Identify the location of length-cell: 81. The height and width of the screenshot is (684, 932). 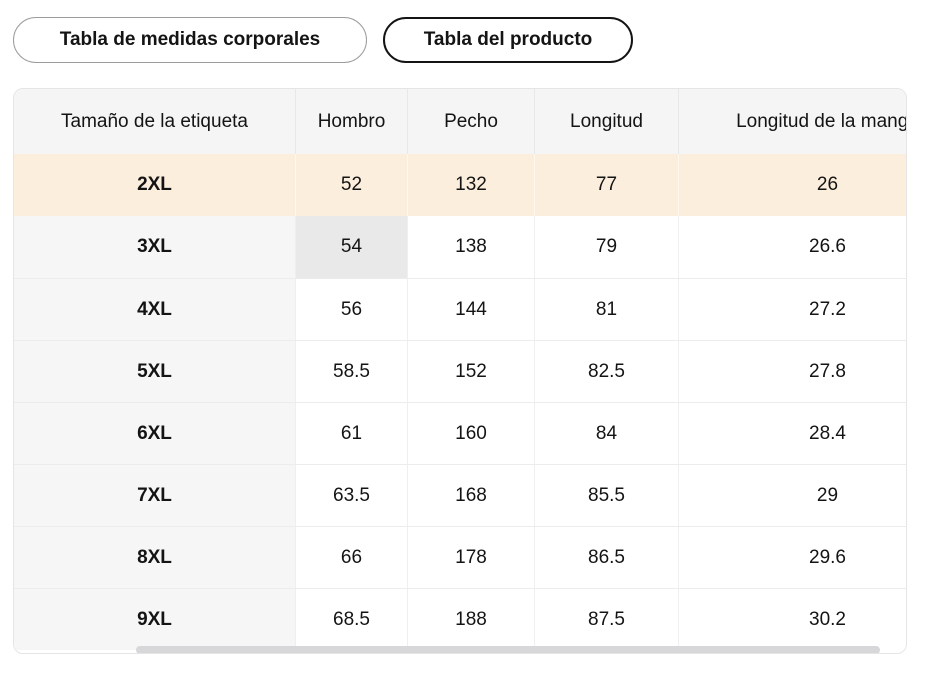
(607, 309).